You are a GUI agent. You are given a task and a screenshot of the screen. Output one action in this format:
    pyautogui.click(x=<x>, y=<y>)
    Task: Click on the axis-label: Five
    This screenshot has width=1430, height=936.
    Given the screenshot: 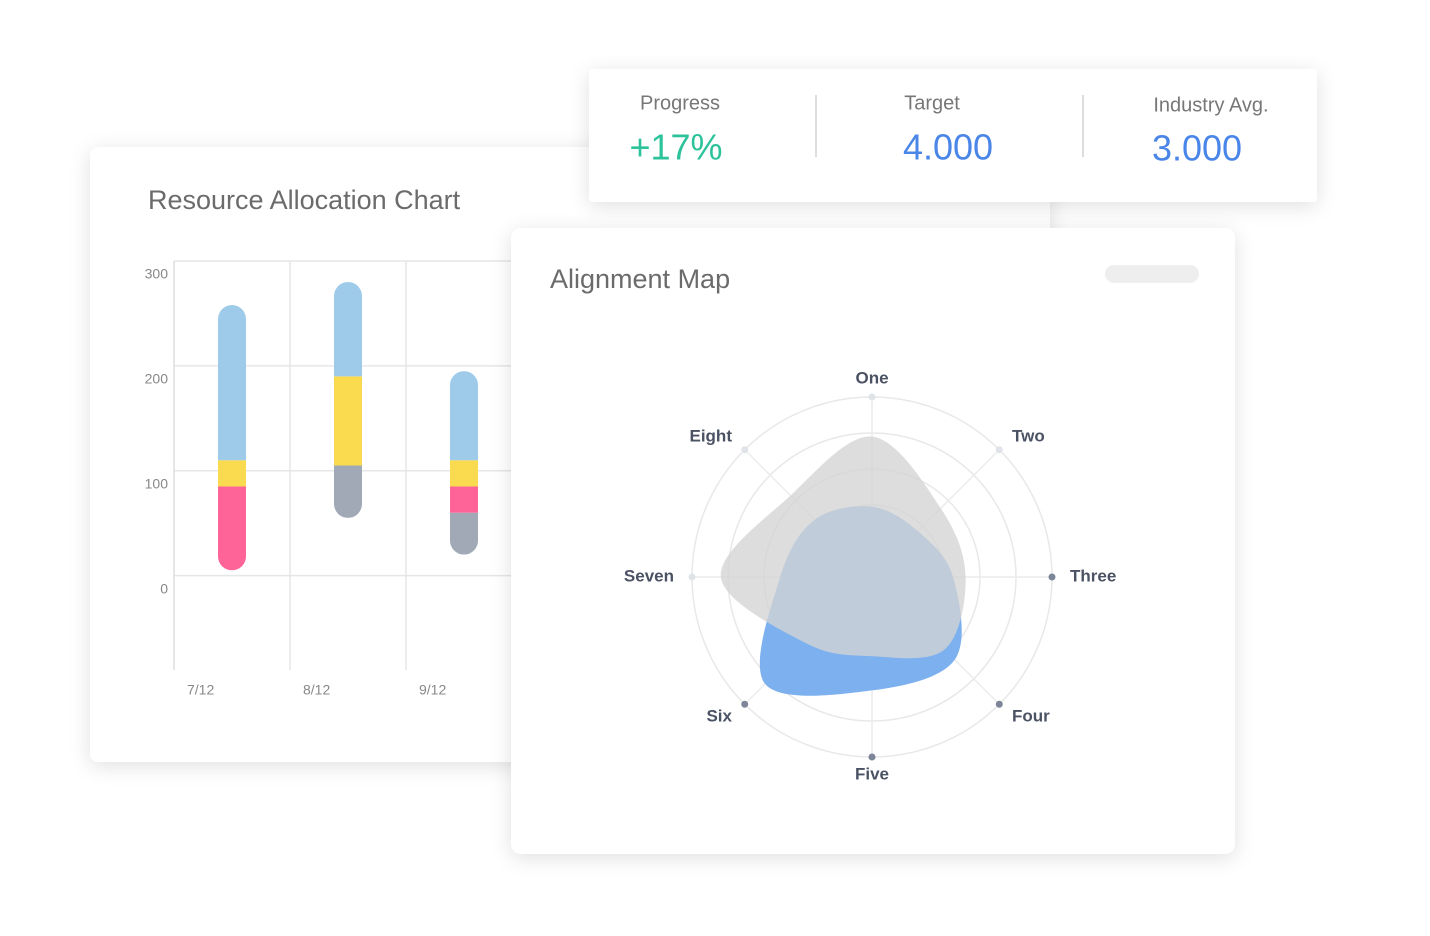 What is the action you would take?
    pyautogui.click(x=872, y=773)
    